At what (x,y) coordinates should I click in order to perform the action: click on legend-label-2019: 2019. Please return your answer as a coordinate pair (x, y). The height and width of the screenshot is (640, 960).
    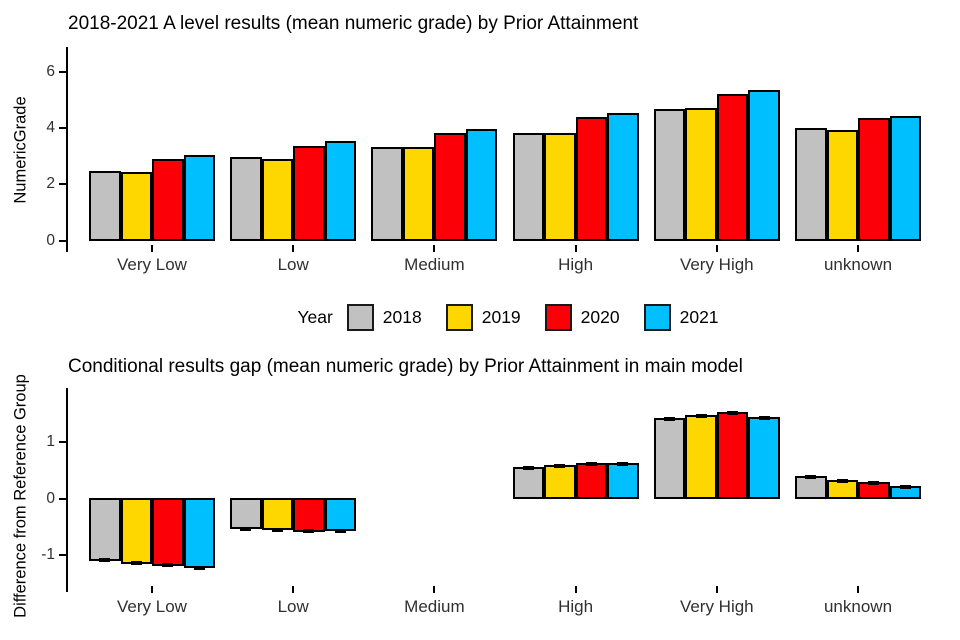
    Looking at the image, I should click on (501, 316).